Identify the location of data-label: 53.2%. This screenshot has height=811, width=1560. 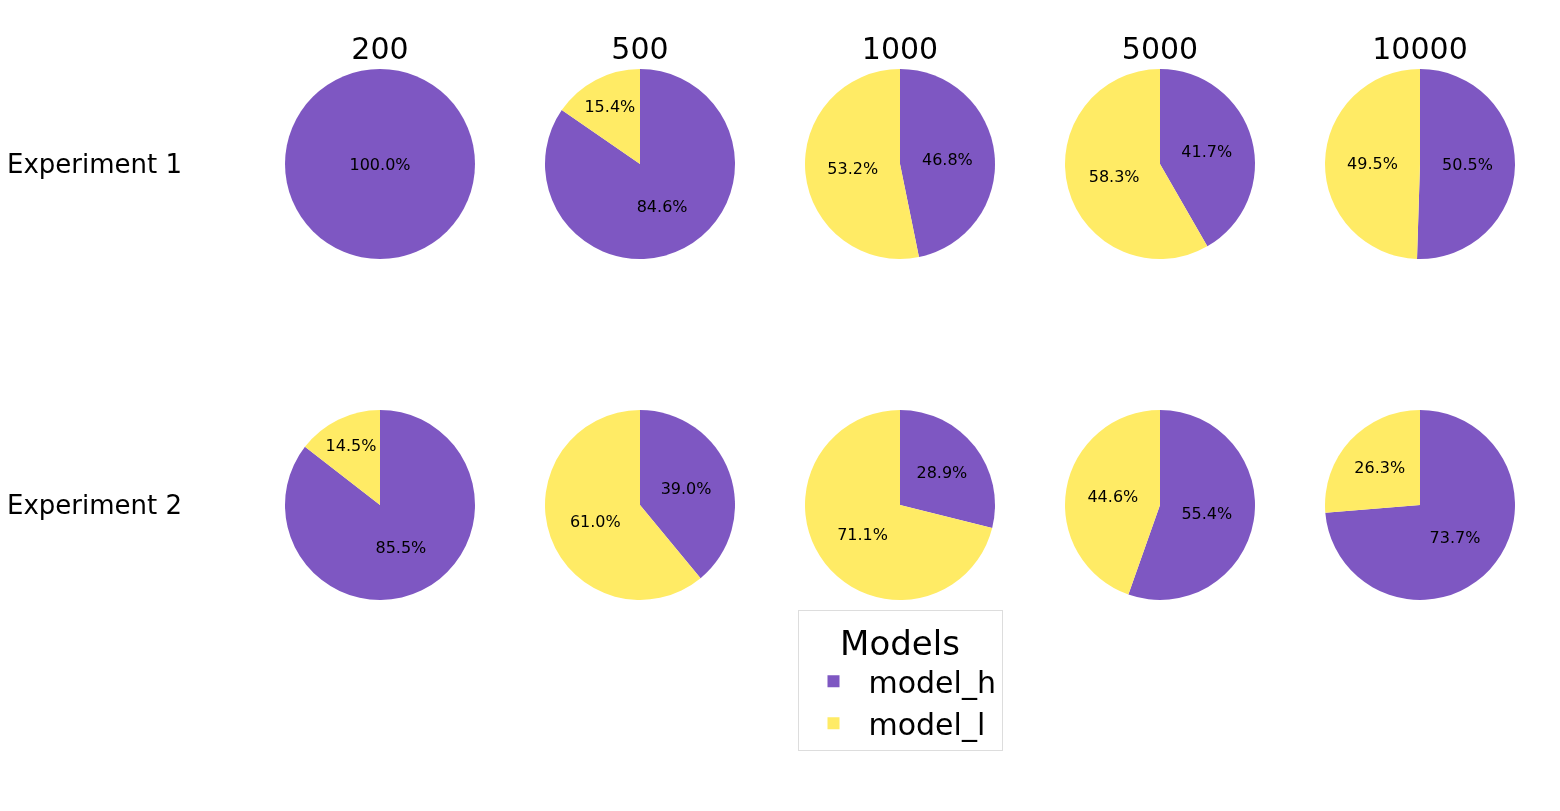
(853, 169).